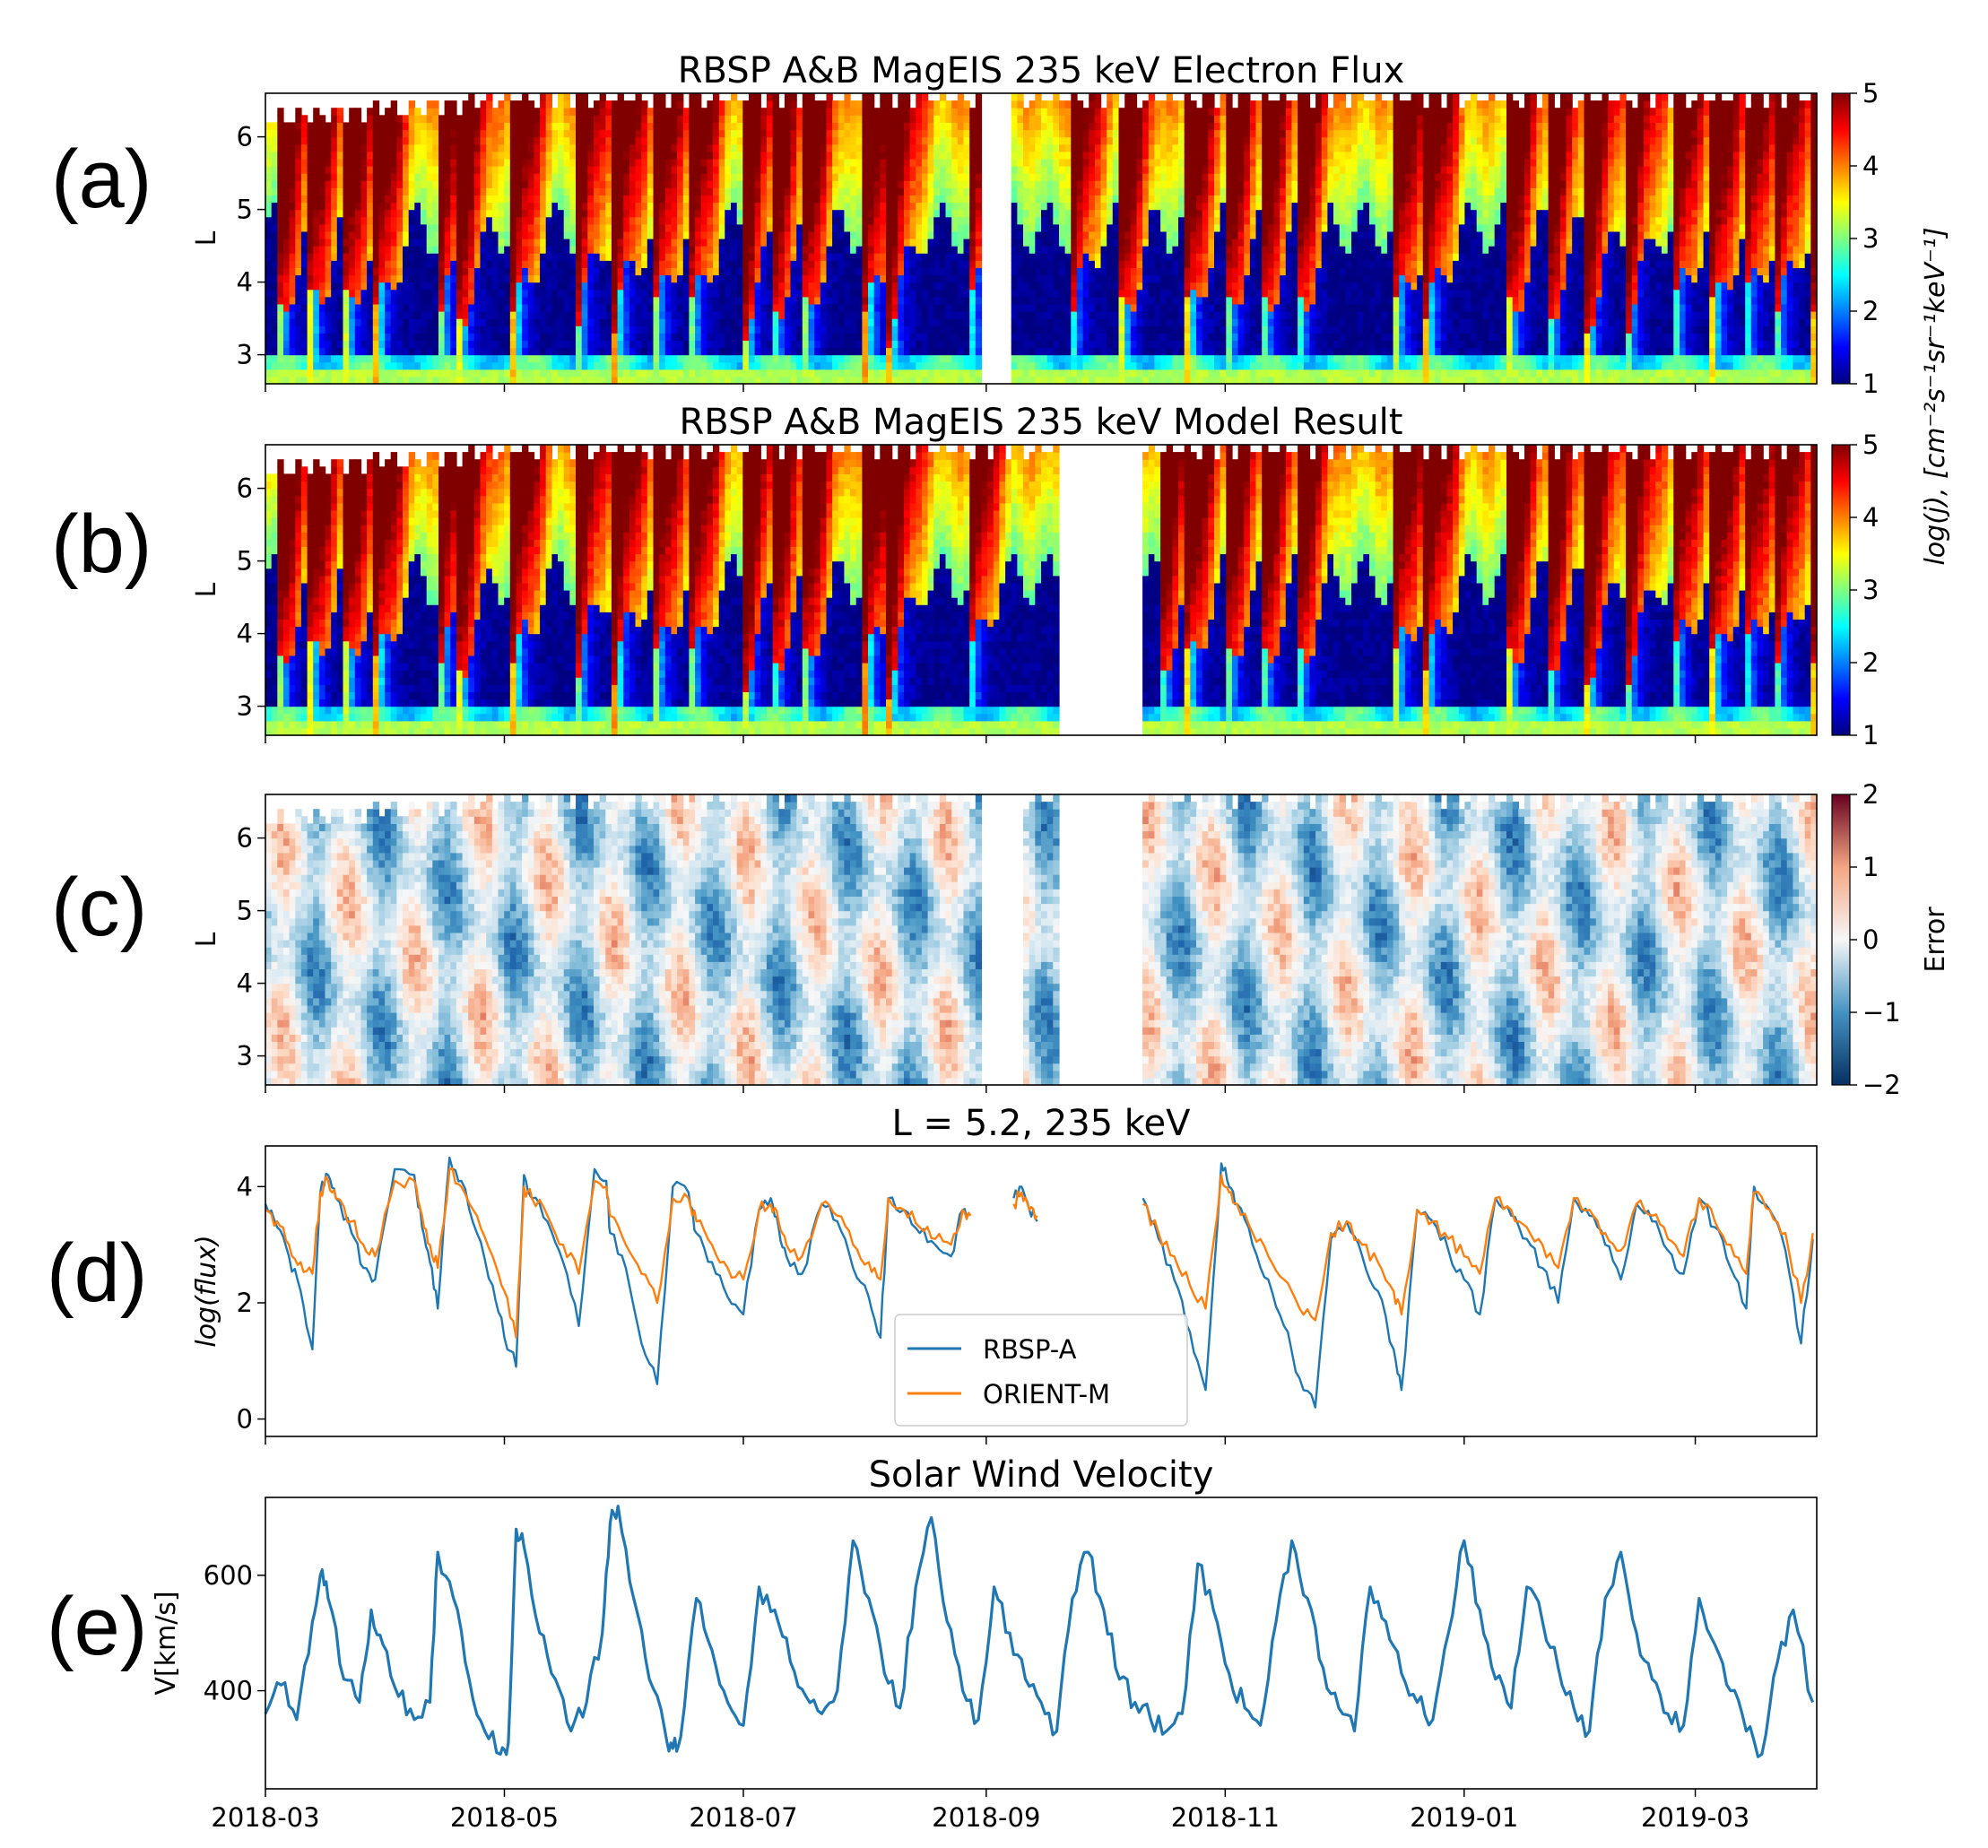 This screenshot has width=1988, height=1848. I want to click on cbar-tick-label-b-4: 5, so click(1870, 444).